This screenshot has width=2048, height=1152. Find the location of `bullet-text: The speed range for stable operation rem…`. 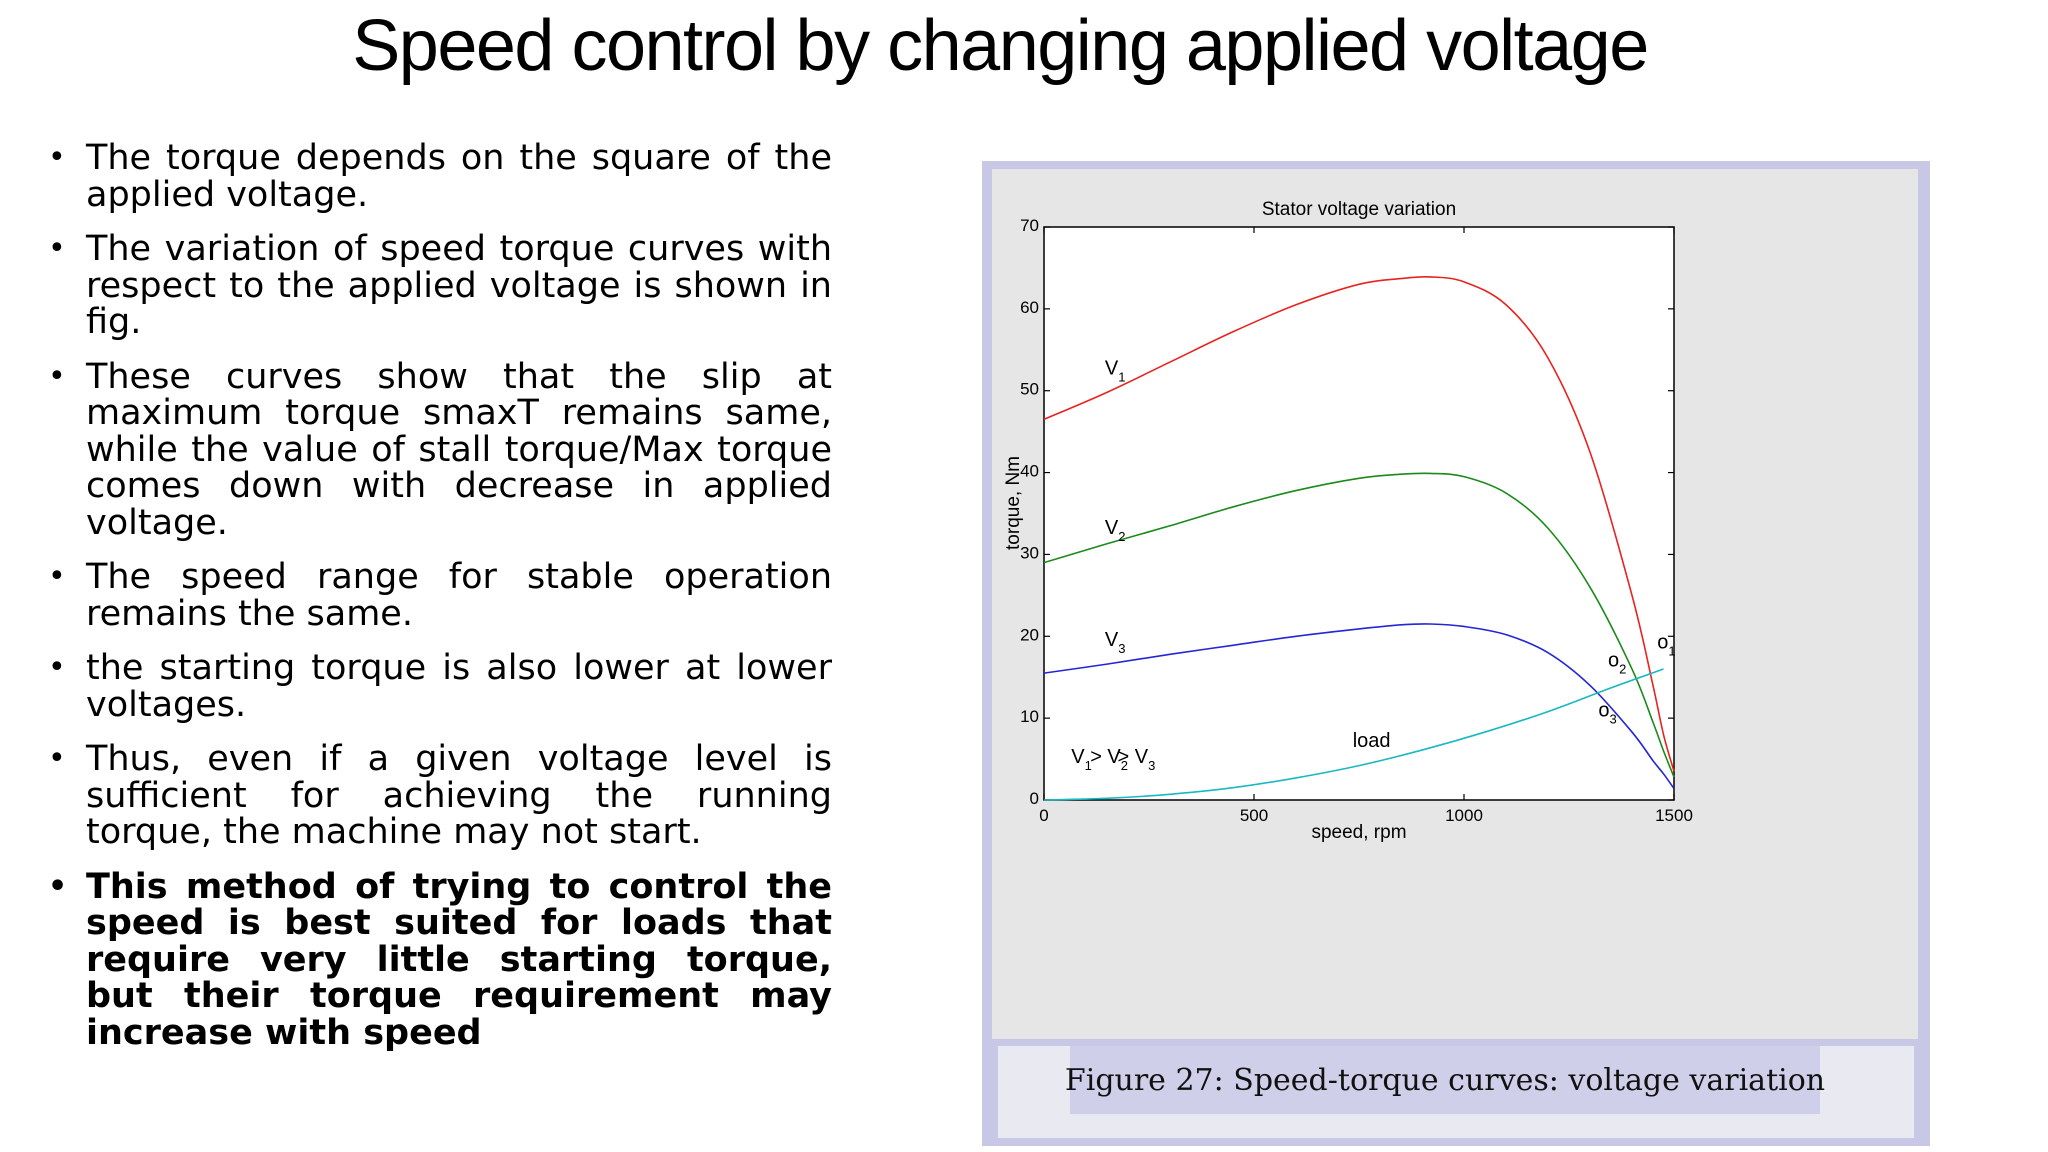

bullet-text: The speed range for stable operation rem… is located at coordinates (459, 595).